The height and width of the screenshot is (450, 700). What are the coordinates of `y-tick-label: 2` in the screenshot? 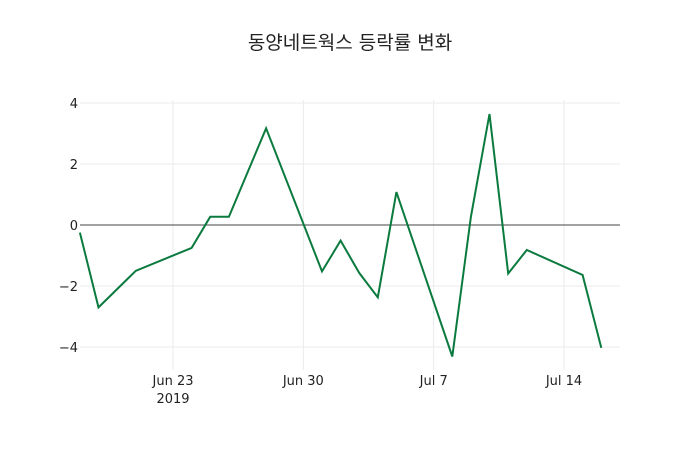 It's located at (74, 165).